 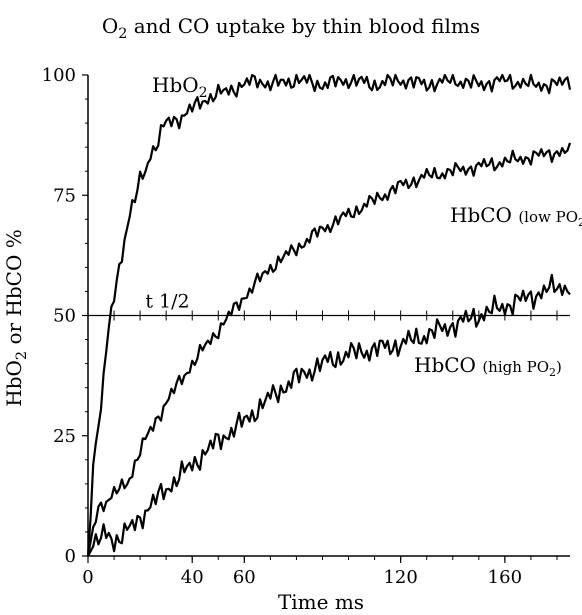 What do you see at coordinates (64, 436) in the screenshot?
I see `y-tick-label: 25` at bounding box center [64, 436].